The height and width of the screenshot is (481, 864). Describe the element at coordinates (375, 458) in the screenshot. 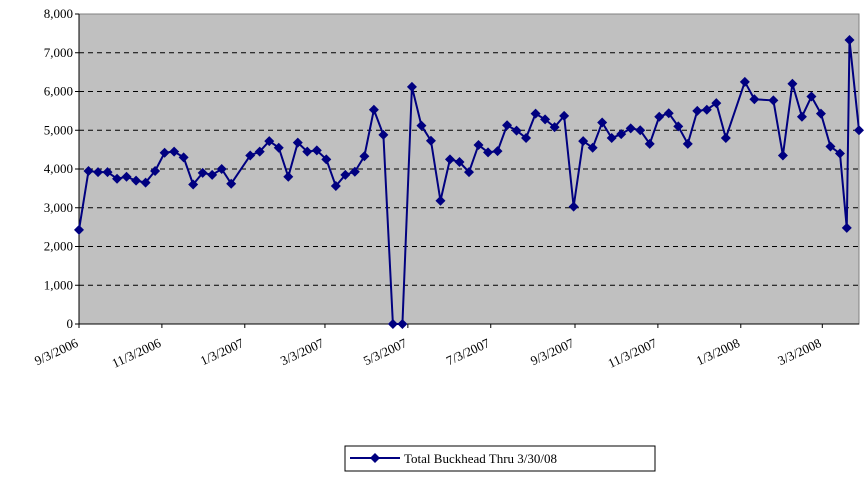

I see `legend-marker` at that location.